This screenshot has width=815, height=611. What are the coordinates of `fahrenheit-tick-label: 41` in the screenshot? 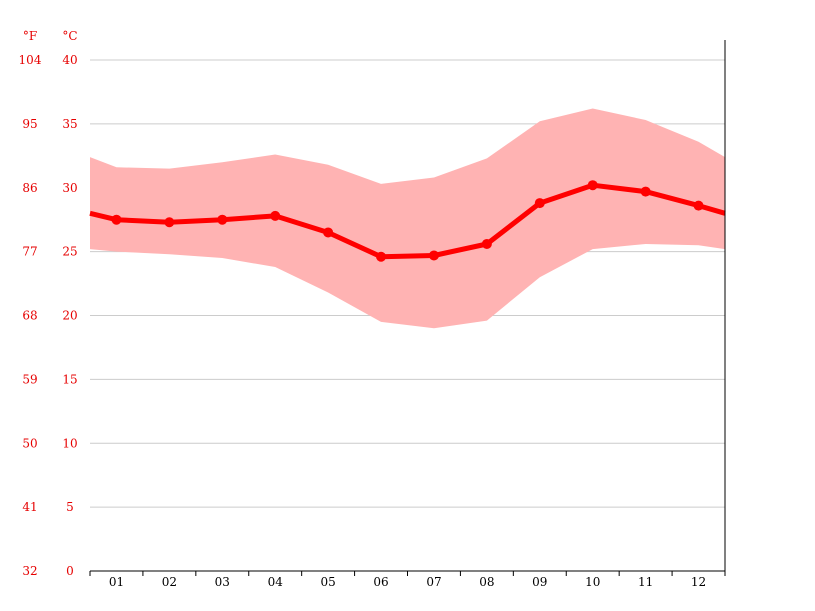 It's located at (29, 507).